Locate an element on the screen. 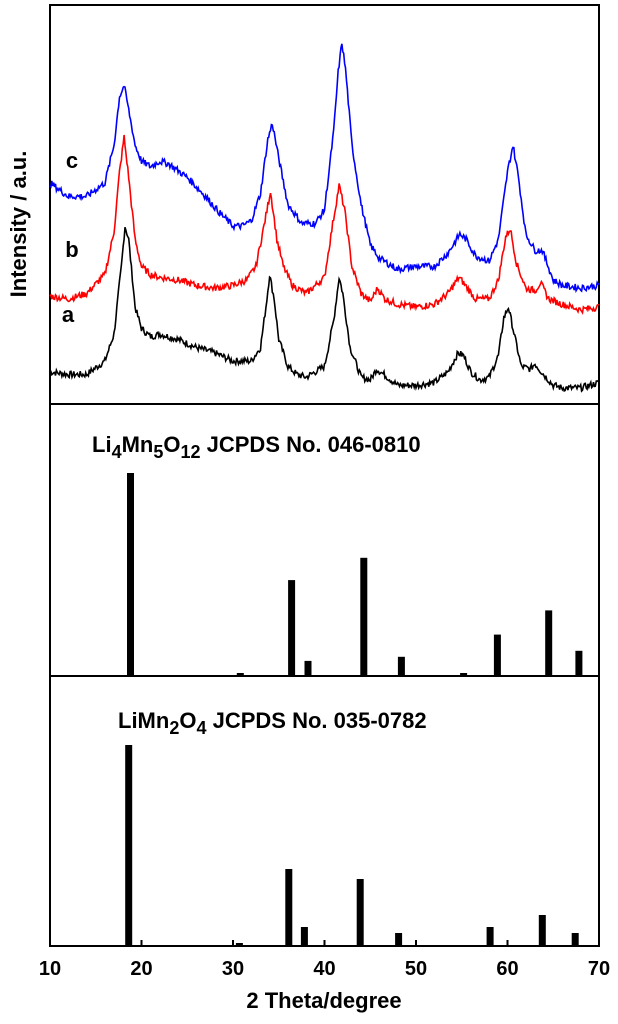 This screenshot has width=618, height=1024. x-tick-label: 60 is located at coordinates (507, 969).